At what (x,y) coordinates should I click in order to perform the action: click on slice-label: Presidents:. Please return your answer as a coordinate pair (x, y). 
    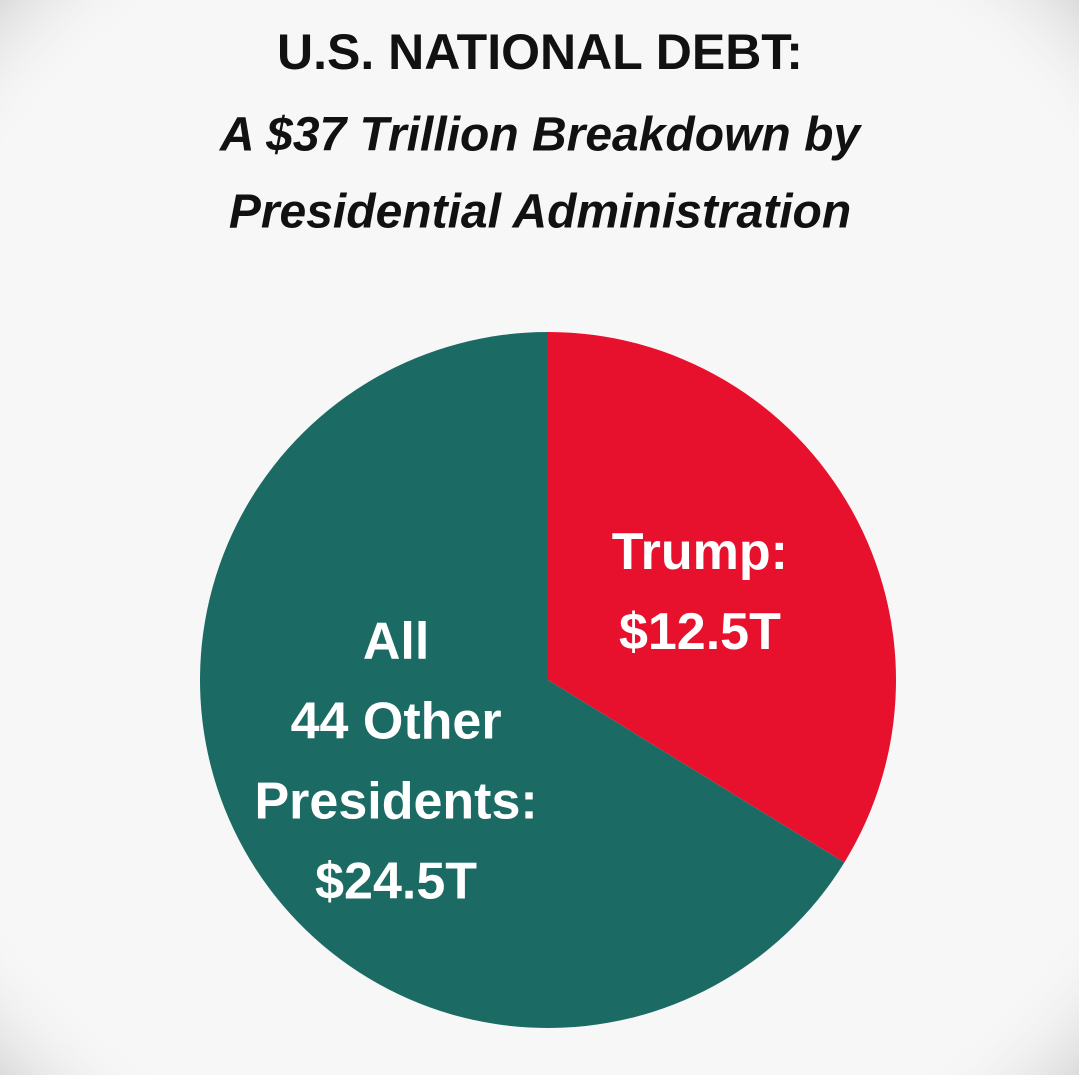
    Looking at the image, I should click on (395, 802).